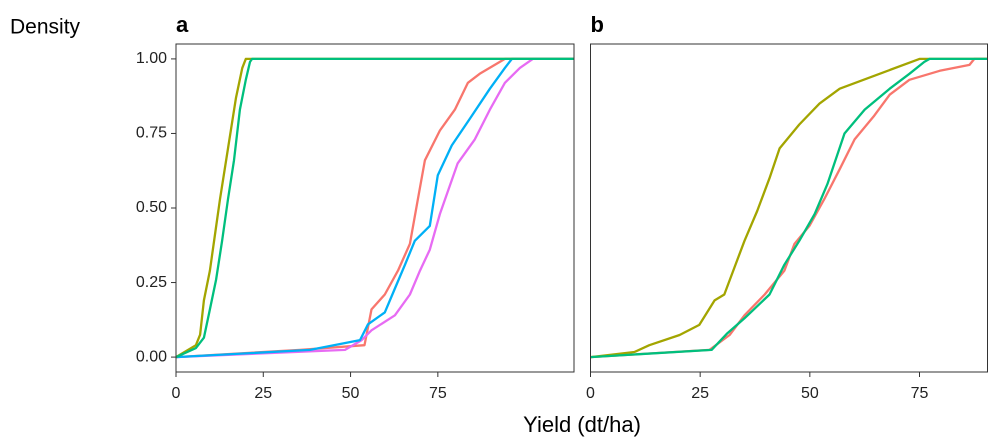 The image size is (989, 442). Describe the element at coordinates (45, 27) in the screenshot. I see `y-axis-title: Density` at that location.